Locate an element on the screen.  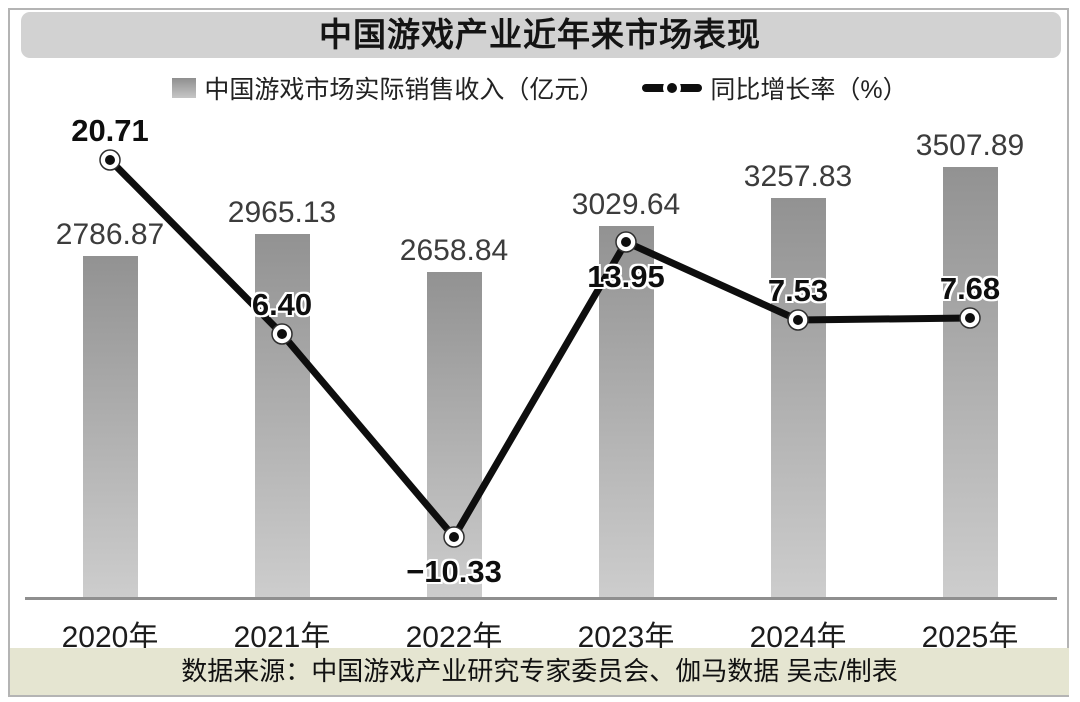
chart-title: 中国游戏产业近年来市场表现 is located at coordinates (540, 34).